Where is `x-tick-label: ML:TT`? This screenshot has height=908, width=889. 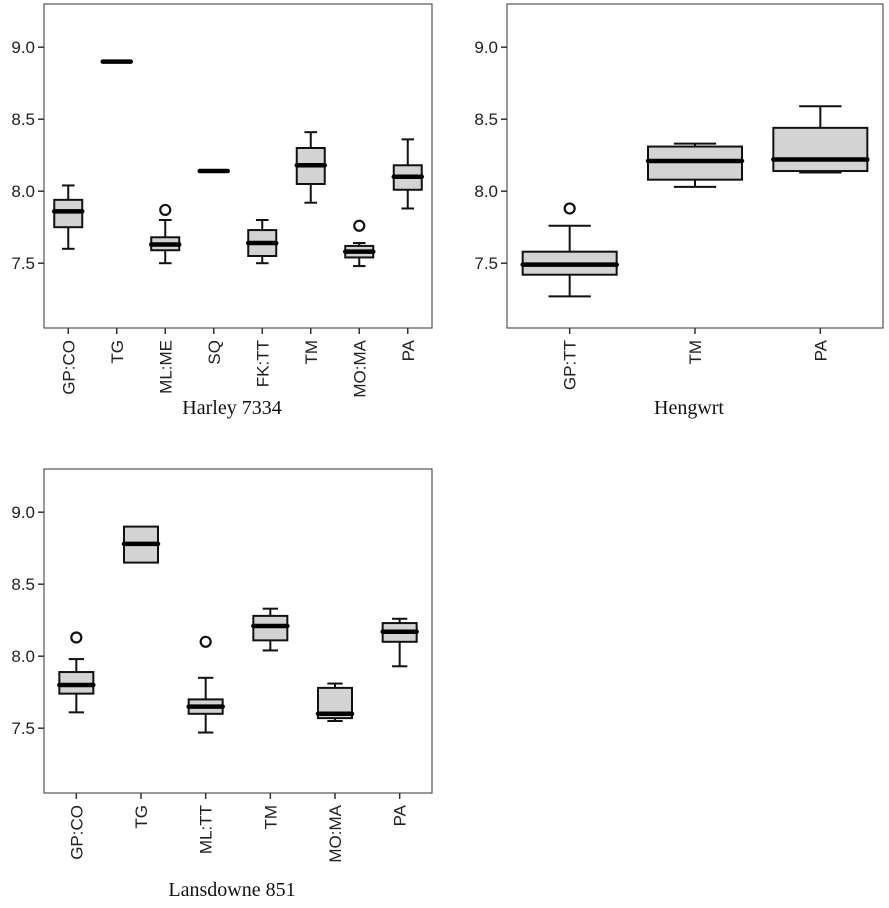
x-tick-label: ML:TT is located at coordinates (206, 829).